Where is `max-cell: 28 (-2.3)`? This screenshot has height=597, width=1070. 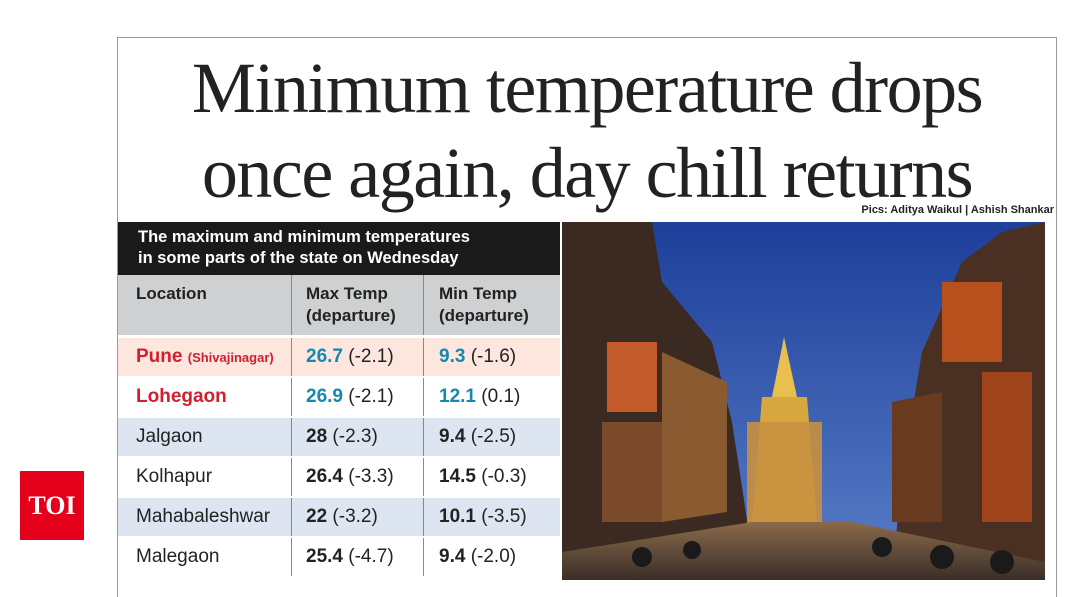 max-cell: 28 (-2.3) is located at coordinates (342, 437).